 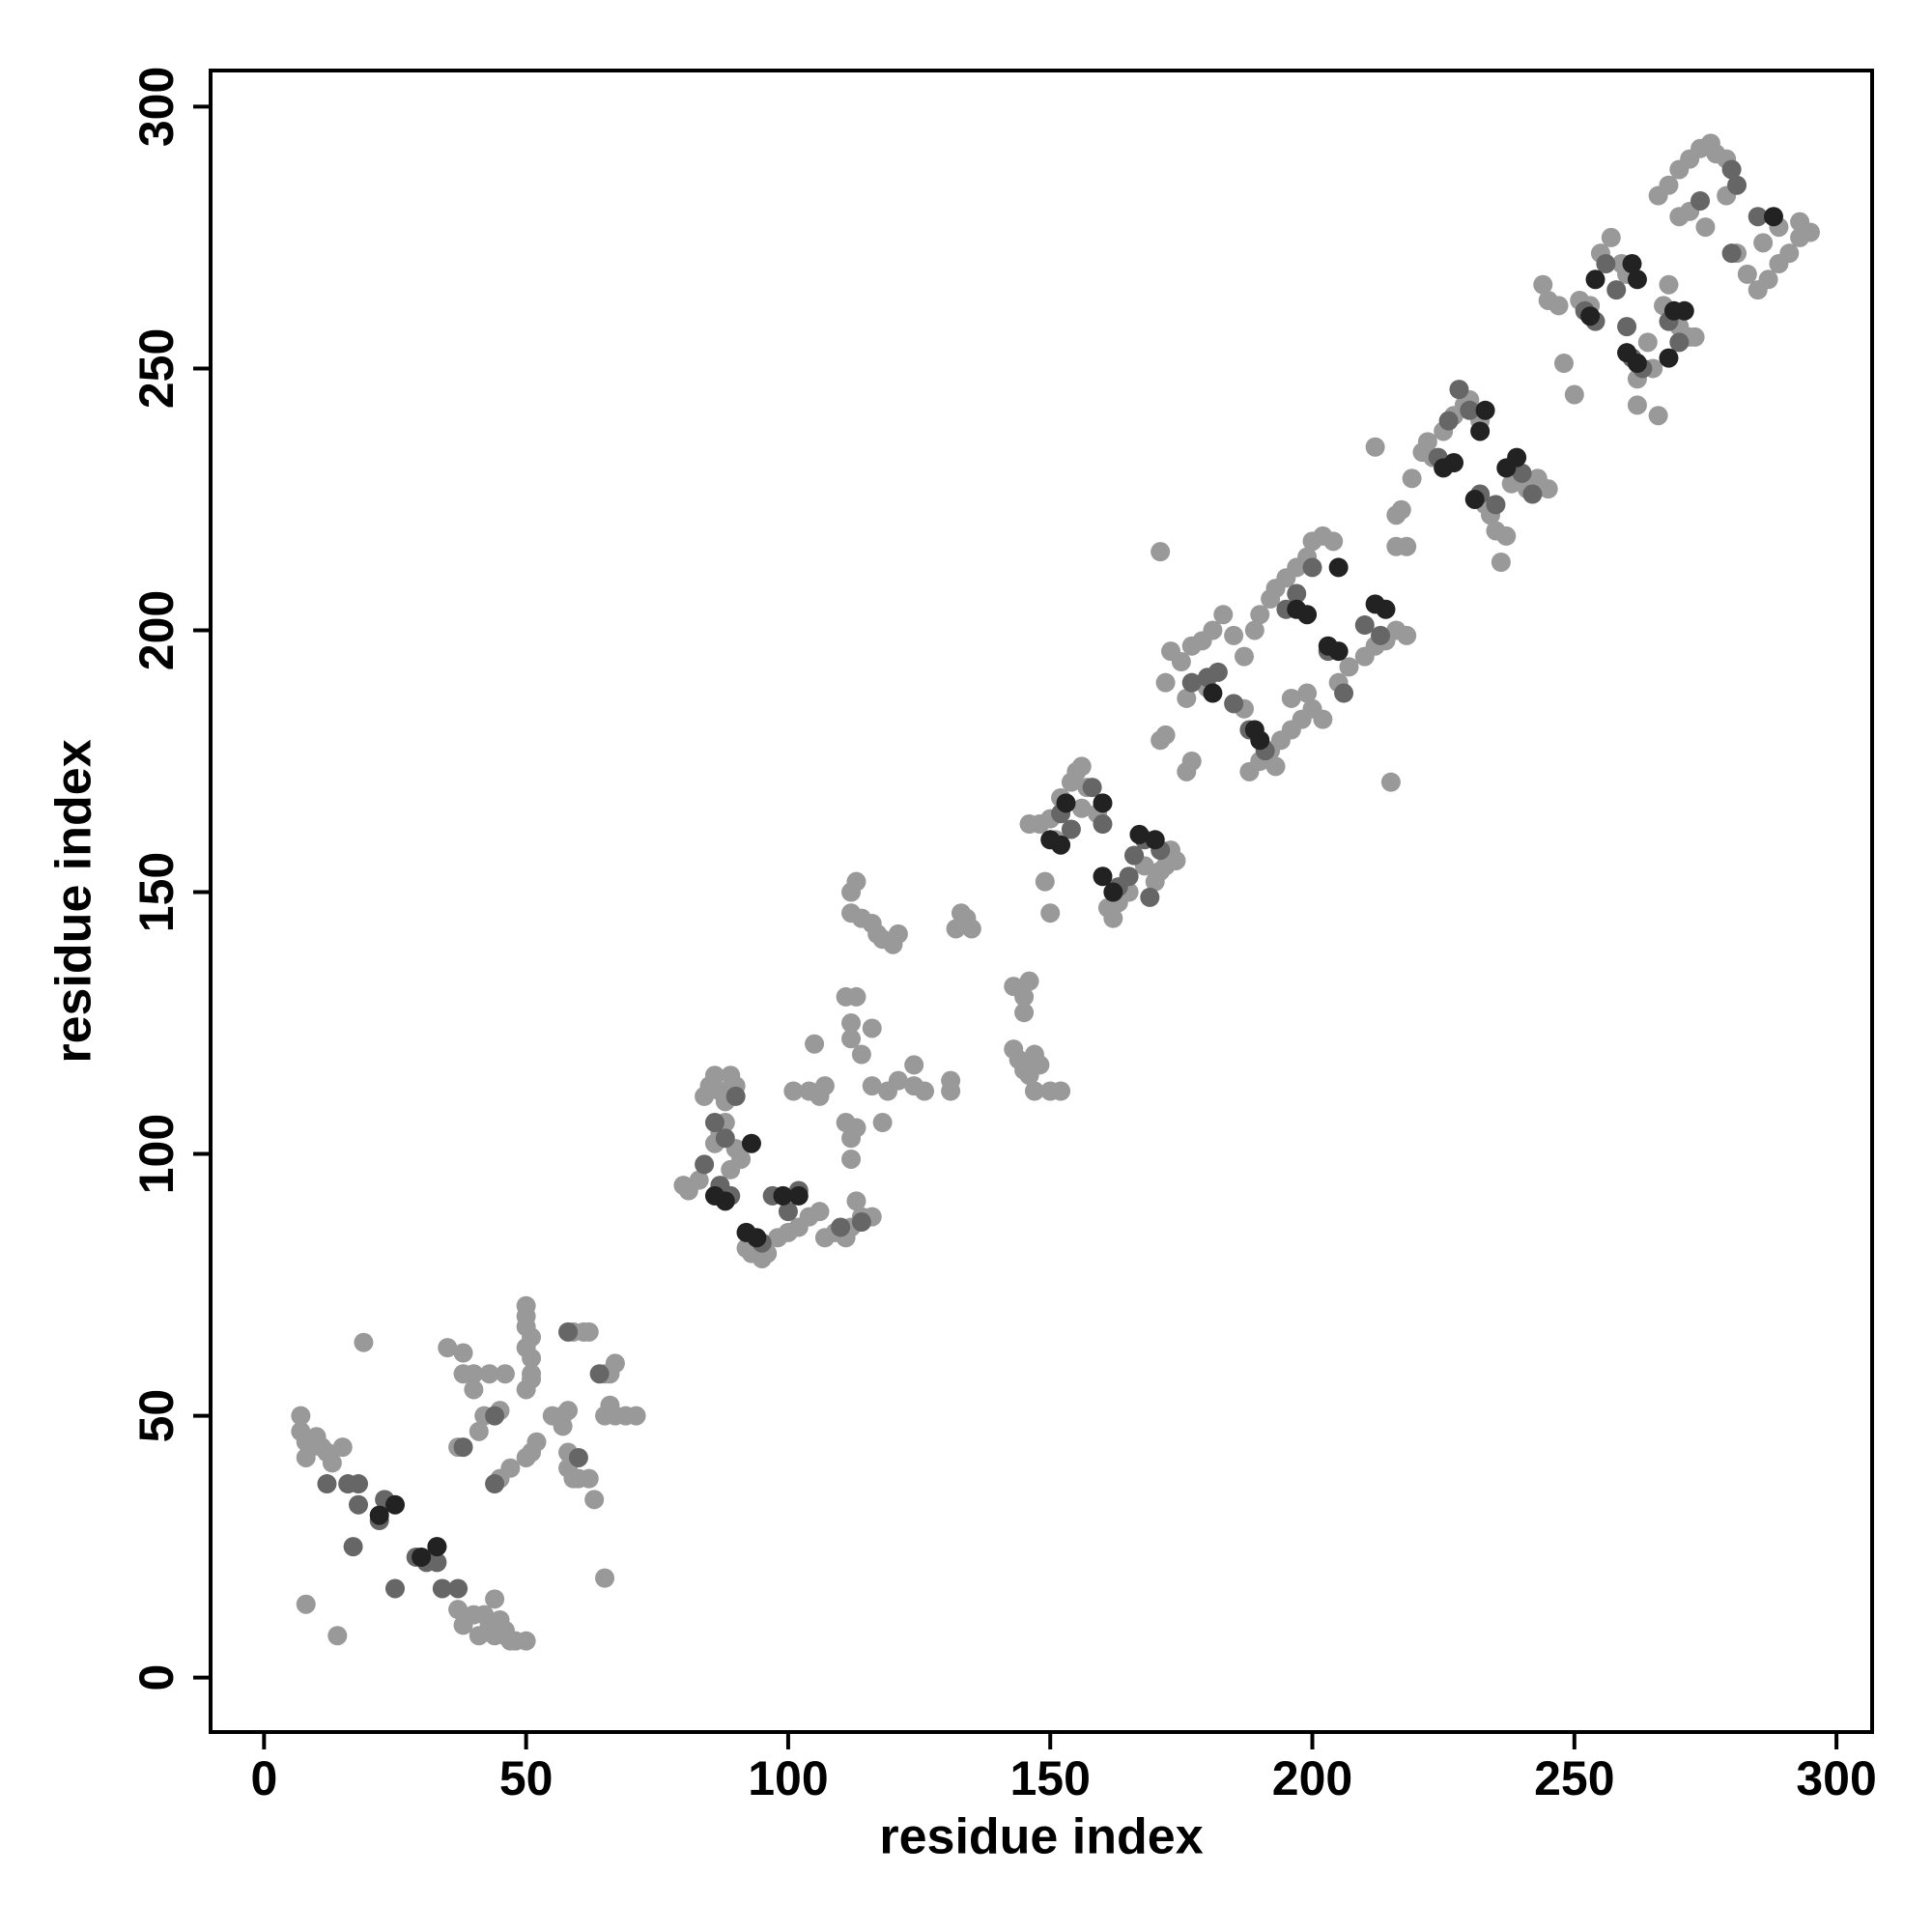 What do you see at coordinates (156, 107) in the screenshot?
I see `y-tick-label: 300` at bounding box center [156, 107].